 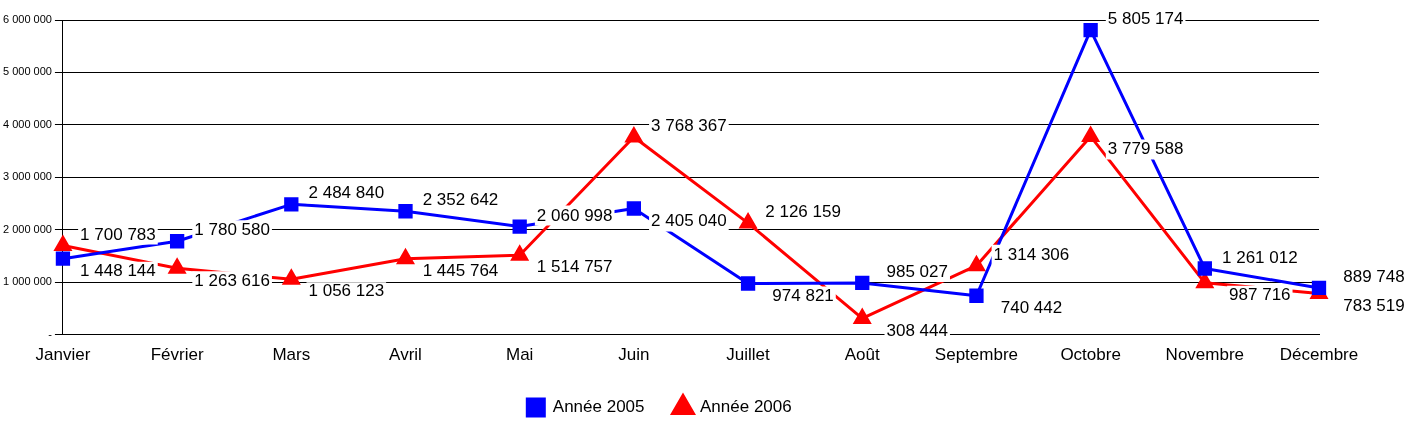 I want to click on y-tick-label: 5 000 000, so click(x=27, y=71).